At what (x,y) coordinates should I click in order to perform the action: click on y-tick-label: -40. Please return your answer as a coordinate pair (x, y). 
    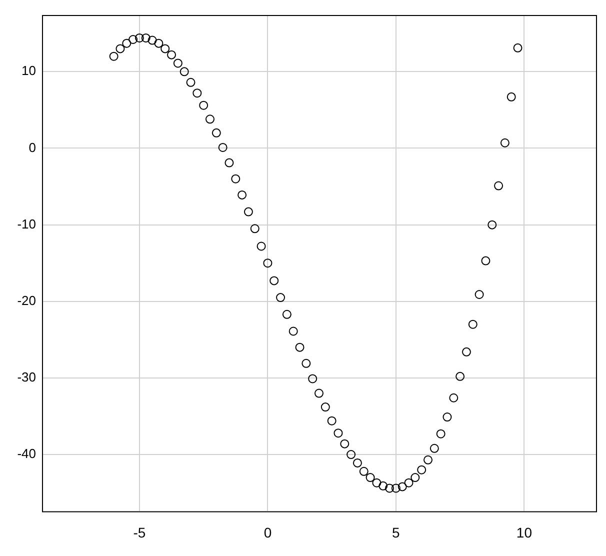
    Looking at the image, I should click on (26, 454).